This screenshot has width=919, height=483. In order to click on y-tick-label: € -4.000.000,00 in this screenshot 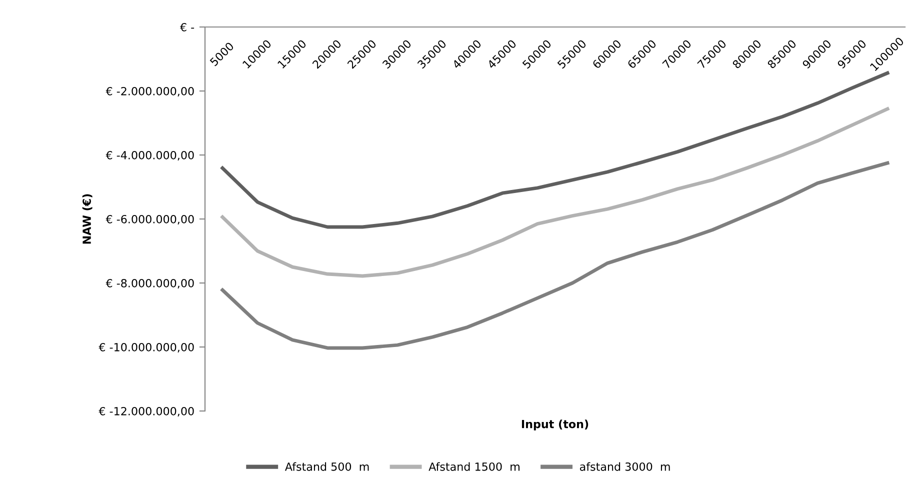, I will do `click(150, 155)`.